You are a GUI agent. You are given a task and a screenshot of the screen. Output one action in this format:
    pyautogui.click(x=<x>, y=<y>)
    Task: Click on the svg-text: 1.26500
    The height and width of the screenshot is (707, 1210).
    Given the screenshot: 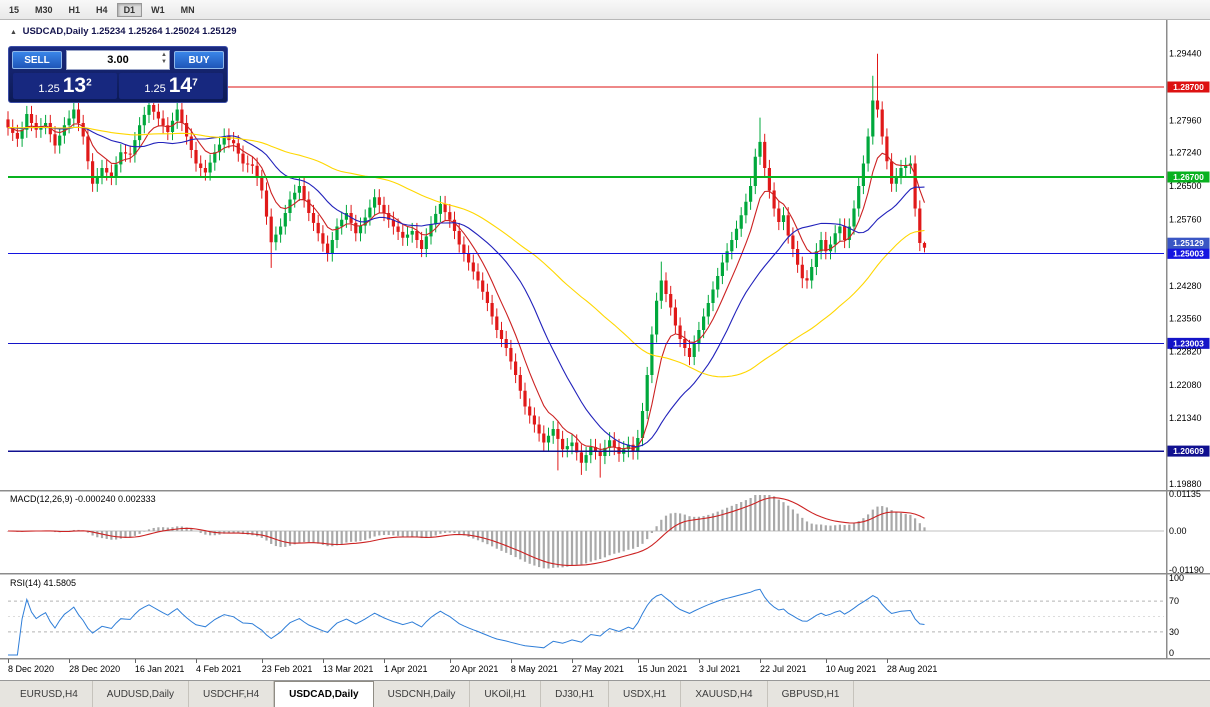 What is the action you would take?
    pyautogui.click(x=1185, y=186)
    